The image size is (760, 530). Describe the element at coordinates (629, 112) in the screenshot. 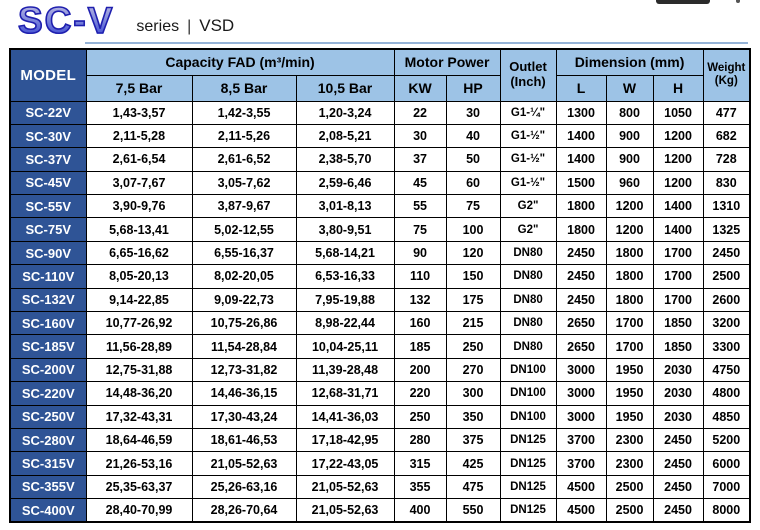

I see `value-cell: 800` at that location.